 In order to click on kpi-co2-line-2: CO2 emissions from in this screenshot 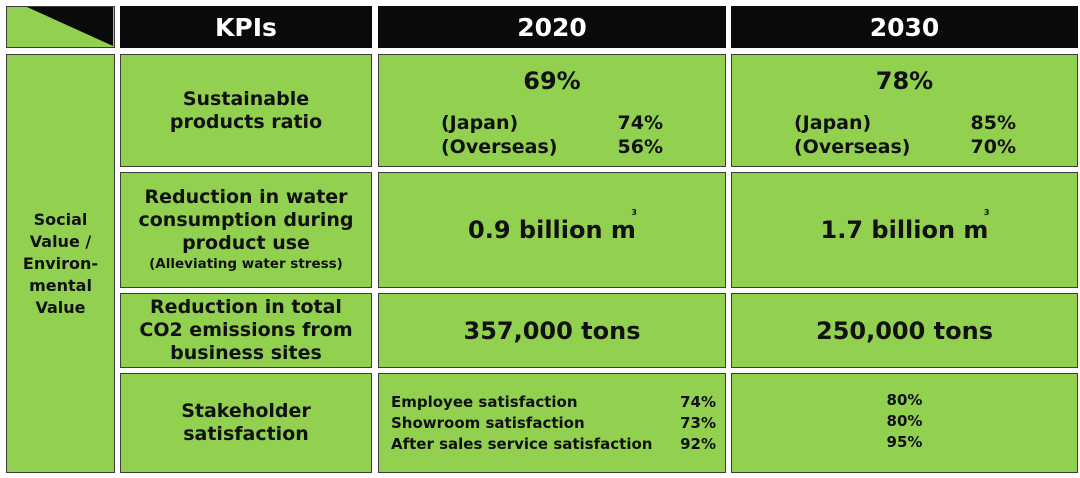, I will do `click(246, 330)`.